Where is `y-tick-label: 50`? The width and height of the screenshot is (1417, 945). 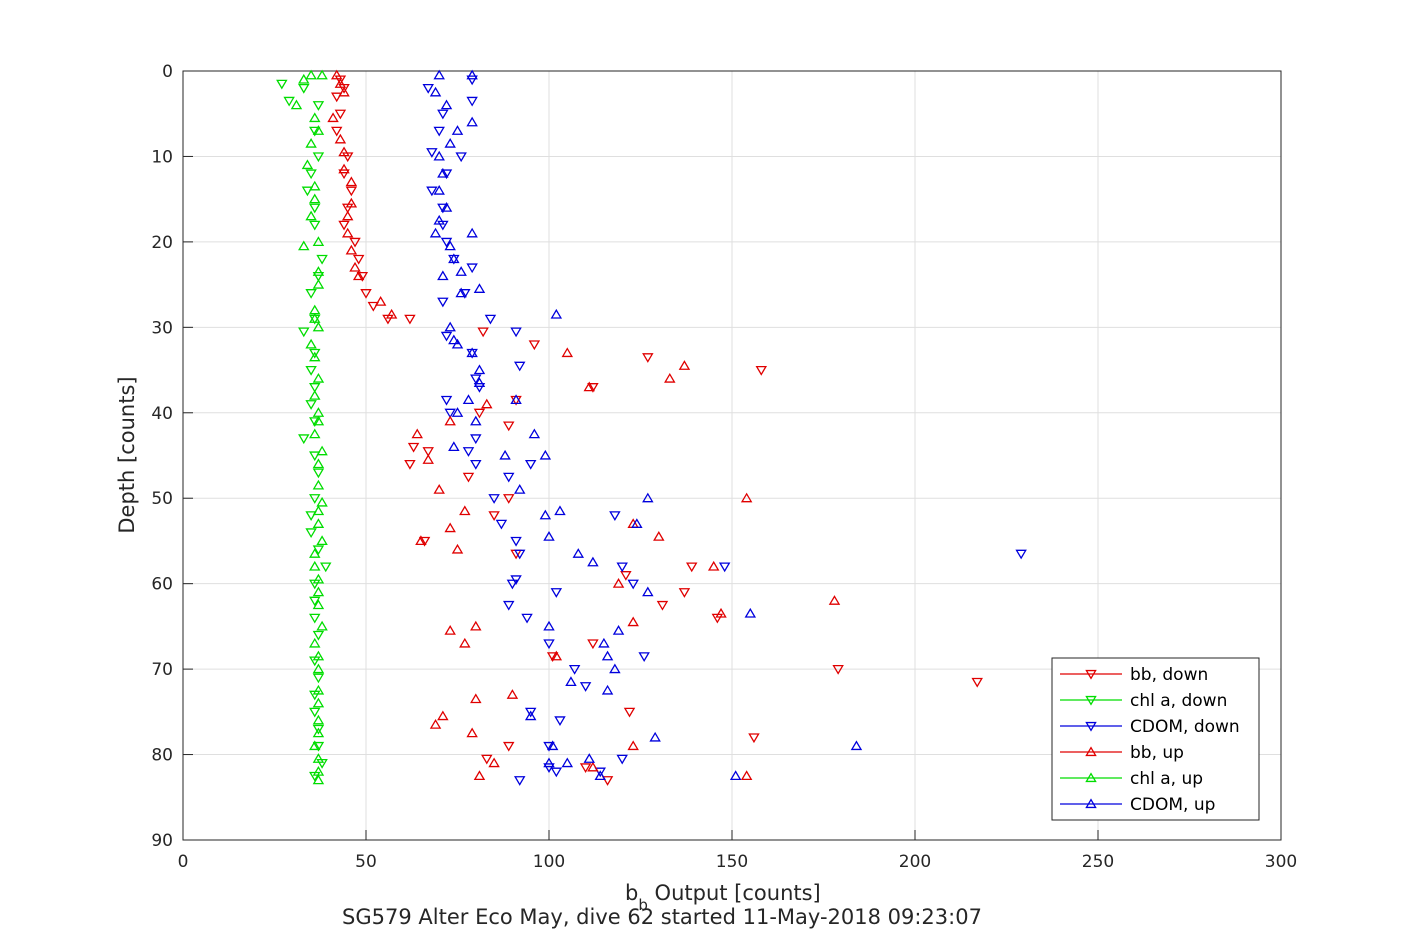 y-tick-label: 50 is located at coordinates (162, 499).